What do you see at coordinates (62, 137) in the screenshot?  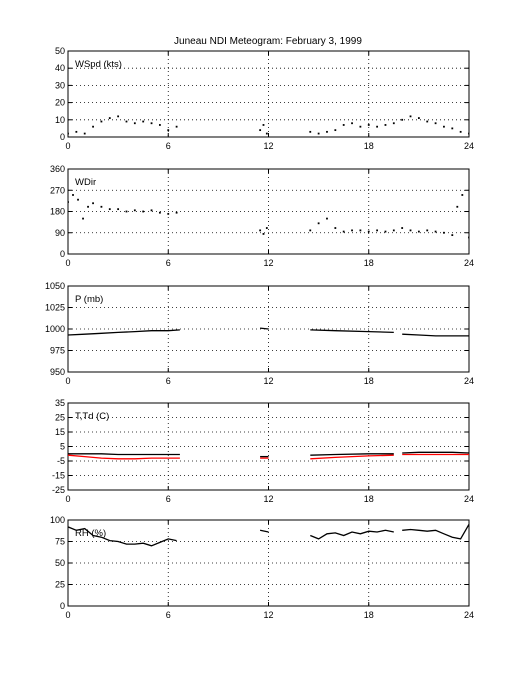 I see `wspd-kts-ytick-label: 0` at bounding box center [62, 137].